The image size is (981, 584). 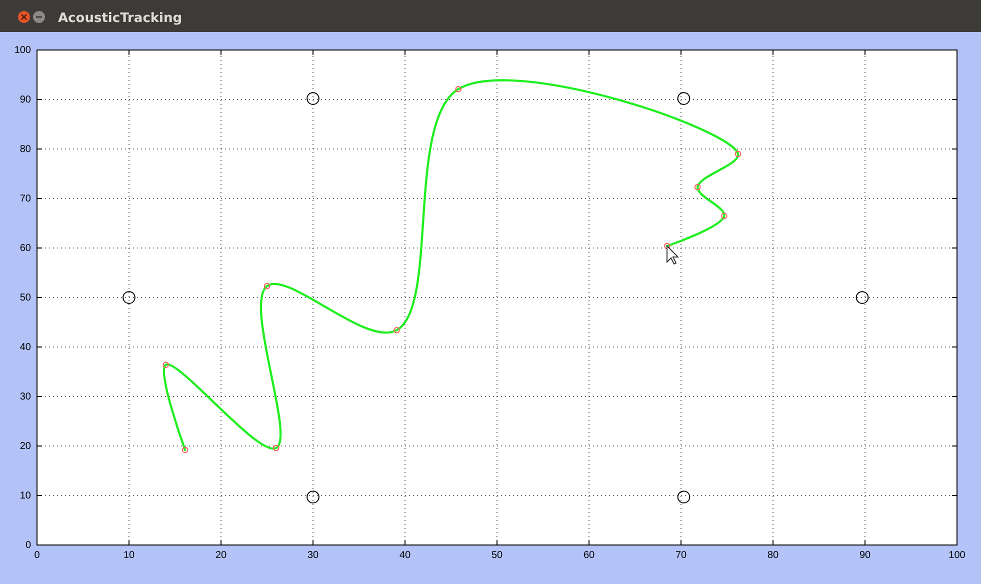 What do you see at coordinates (26, 496) in the screenshot?
I see `y-tick-label: 10` at bounding box center [26, 496].